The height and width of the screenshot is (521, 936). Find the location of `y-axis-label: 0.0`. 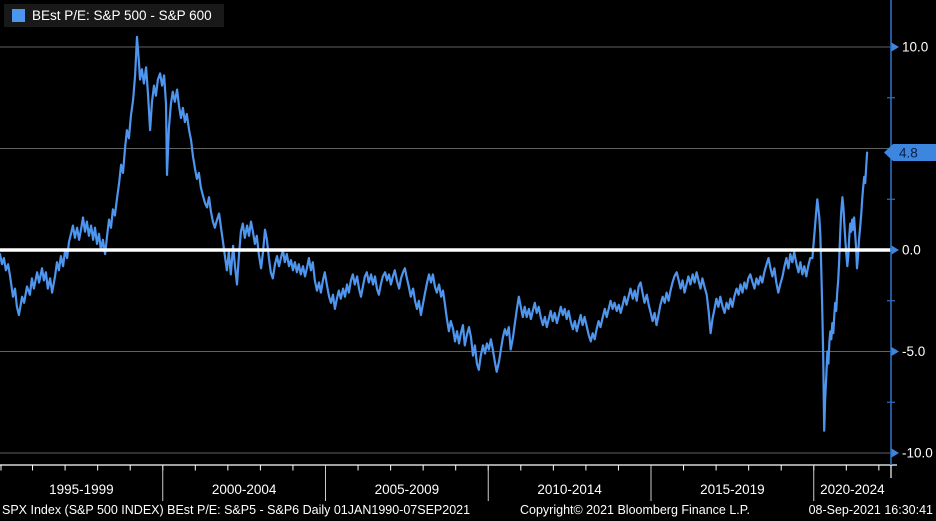

y-axis-label: 0.0 is located at coordinates (911, 250).